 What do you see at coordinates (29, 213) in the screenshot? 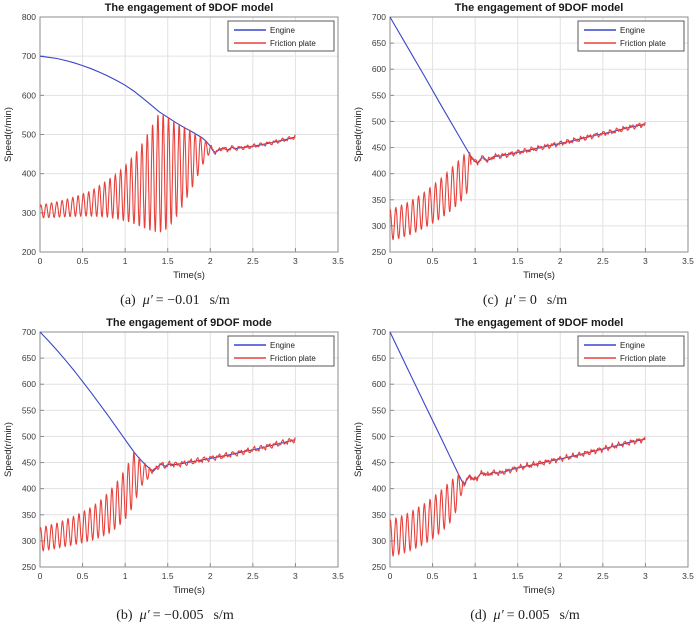
I see `svg-text: 300` at bounding box center [29, 213].